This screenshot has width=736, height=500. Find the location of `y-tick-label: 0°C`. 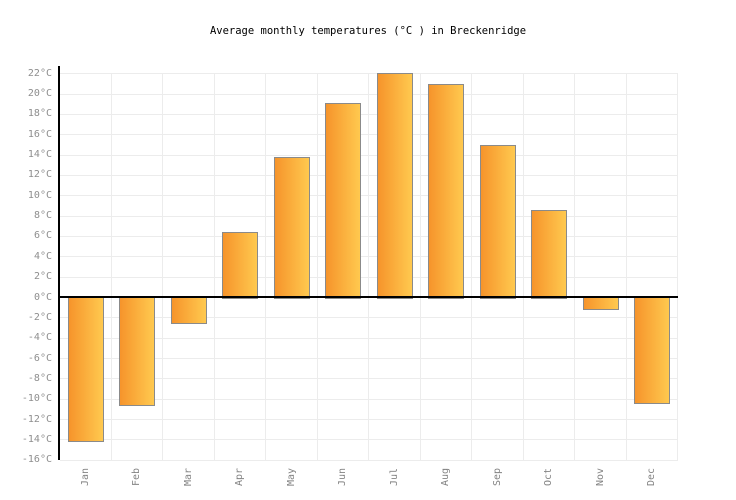

y-tick-label: 0°C is located at coordinates (42, 297).